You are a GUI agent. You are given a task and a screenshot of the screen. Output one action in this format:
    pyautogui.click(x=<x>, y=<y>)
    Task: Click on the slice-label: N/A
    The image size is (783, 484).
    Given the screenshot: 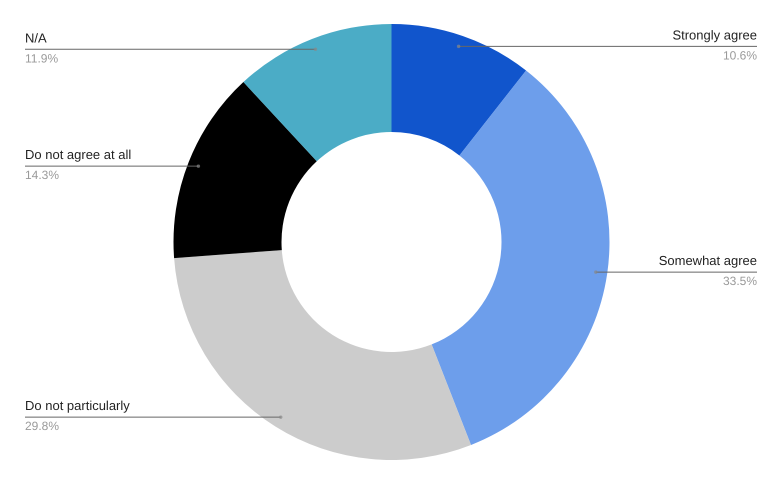 What is the action you would take?
    pyautogui.click(x=36, y=38)
    